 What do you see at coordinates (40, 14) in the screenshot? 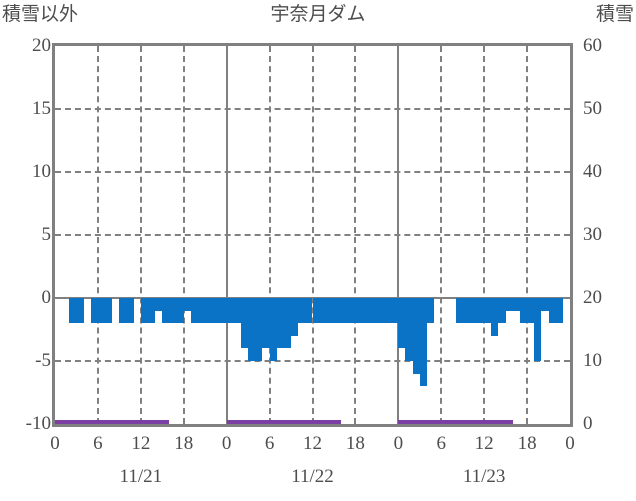
I see `left-axis-title: 積雪以外` at bounding box center [40, 14].